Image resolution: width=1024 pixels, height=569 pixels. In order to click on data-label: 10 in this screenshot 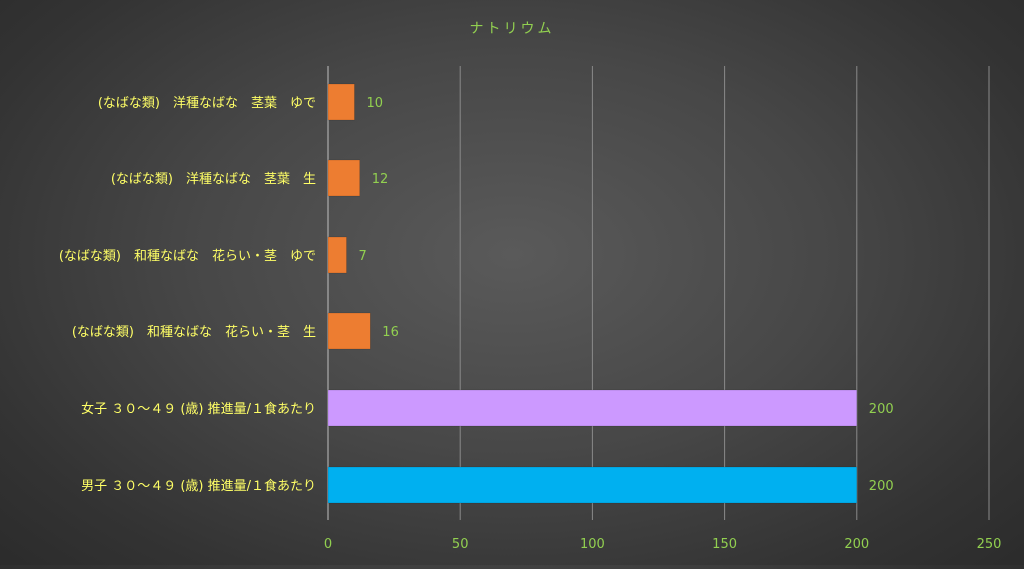, I will do `click(374, 103)`.